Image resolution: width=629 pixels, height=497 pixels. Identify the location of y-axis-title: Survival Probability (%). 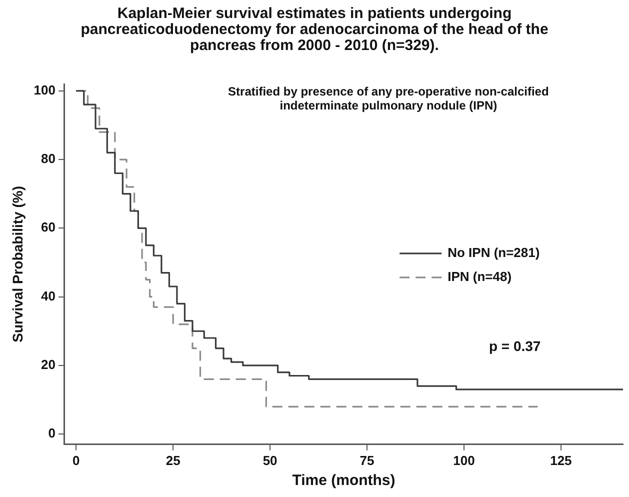
(17, 264).